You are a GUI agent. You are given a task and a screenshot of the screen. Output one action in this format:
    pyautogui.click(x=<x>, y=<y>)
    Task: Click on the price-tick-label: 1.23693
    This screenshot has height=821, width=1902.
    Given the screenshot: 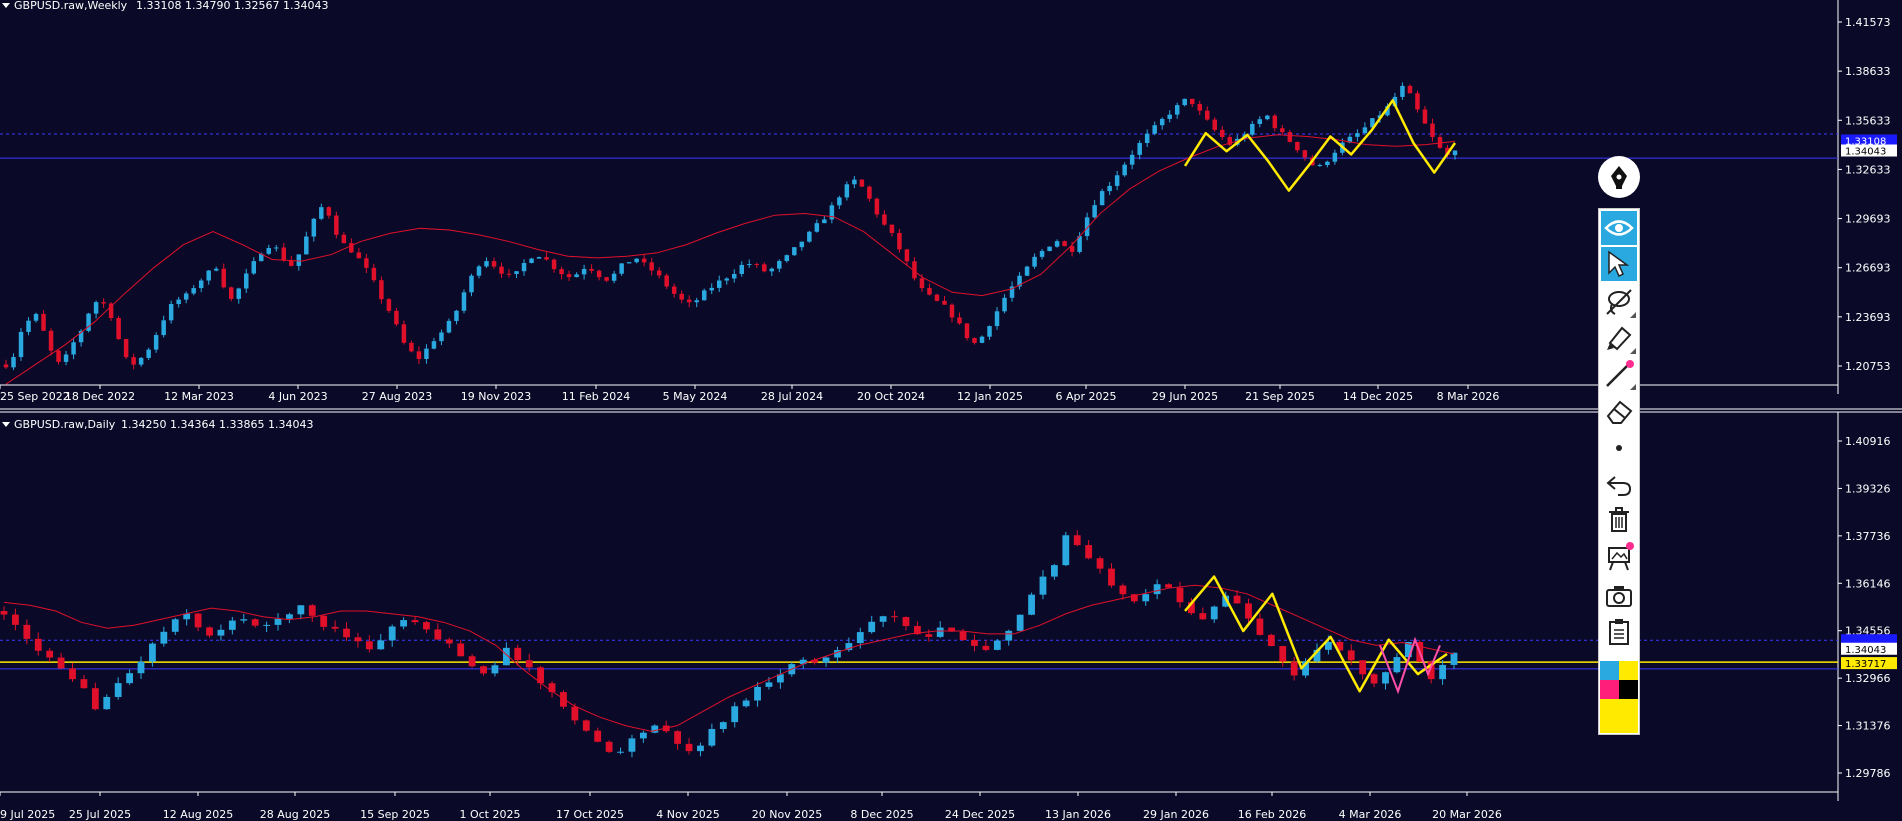 What is the action you would take?
    pyautogui.click(x=1868, y=317)
    